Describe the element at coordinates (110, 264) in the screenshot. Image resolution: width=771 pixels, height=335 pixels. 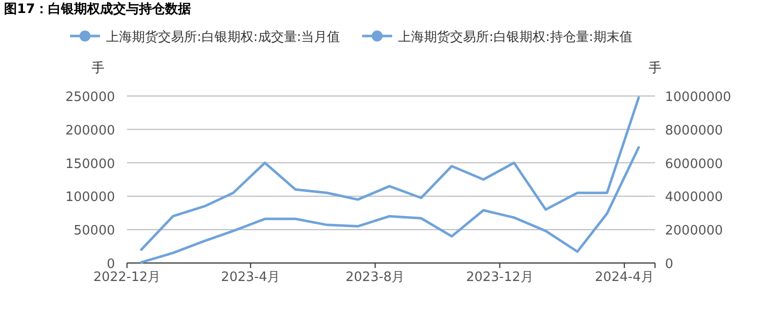
I see `y-tick-label: 0` at that location.